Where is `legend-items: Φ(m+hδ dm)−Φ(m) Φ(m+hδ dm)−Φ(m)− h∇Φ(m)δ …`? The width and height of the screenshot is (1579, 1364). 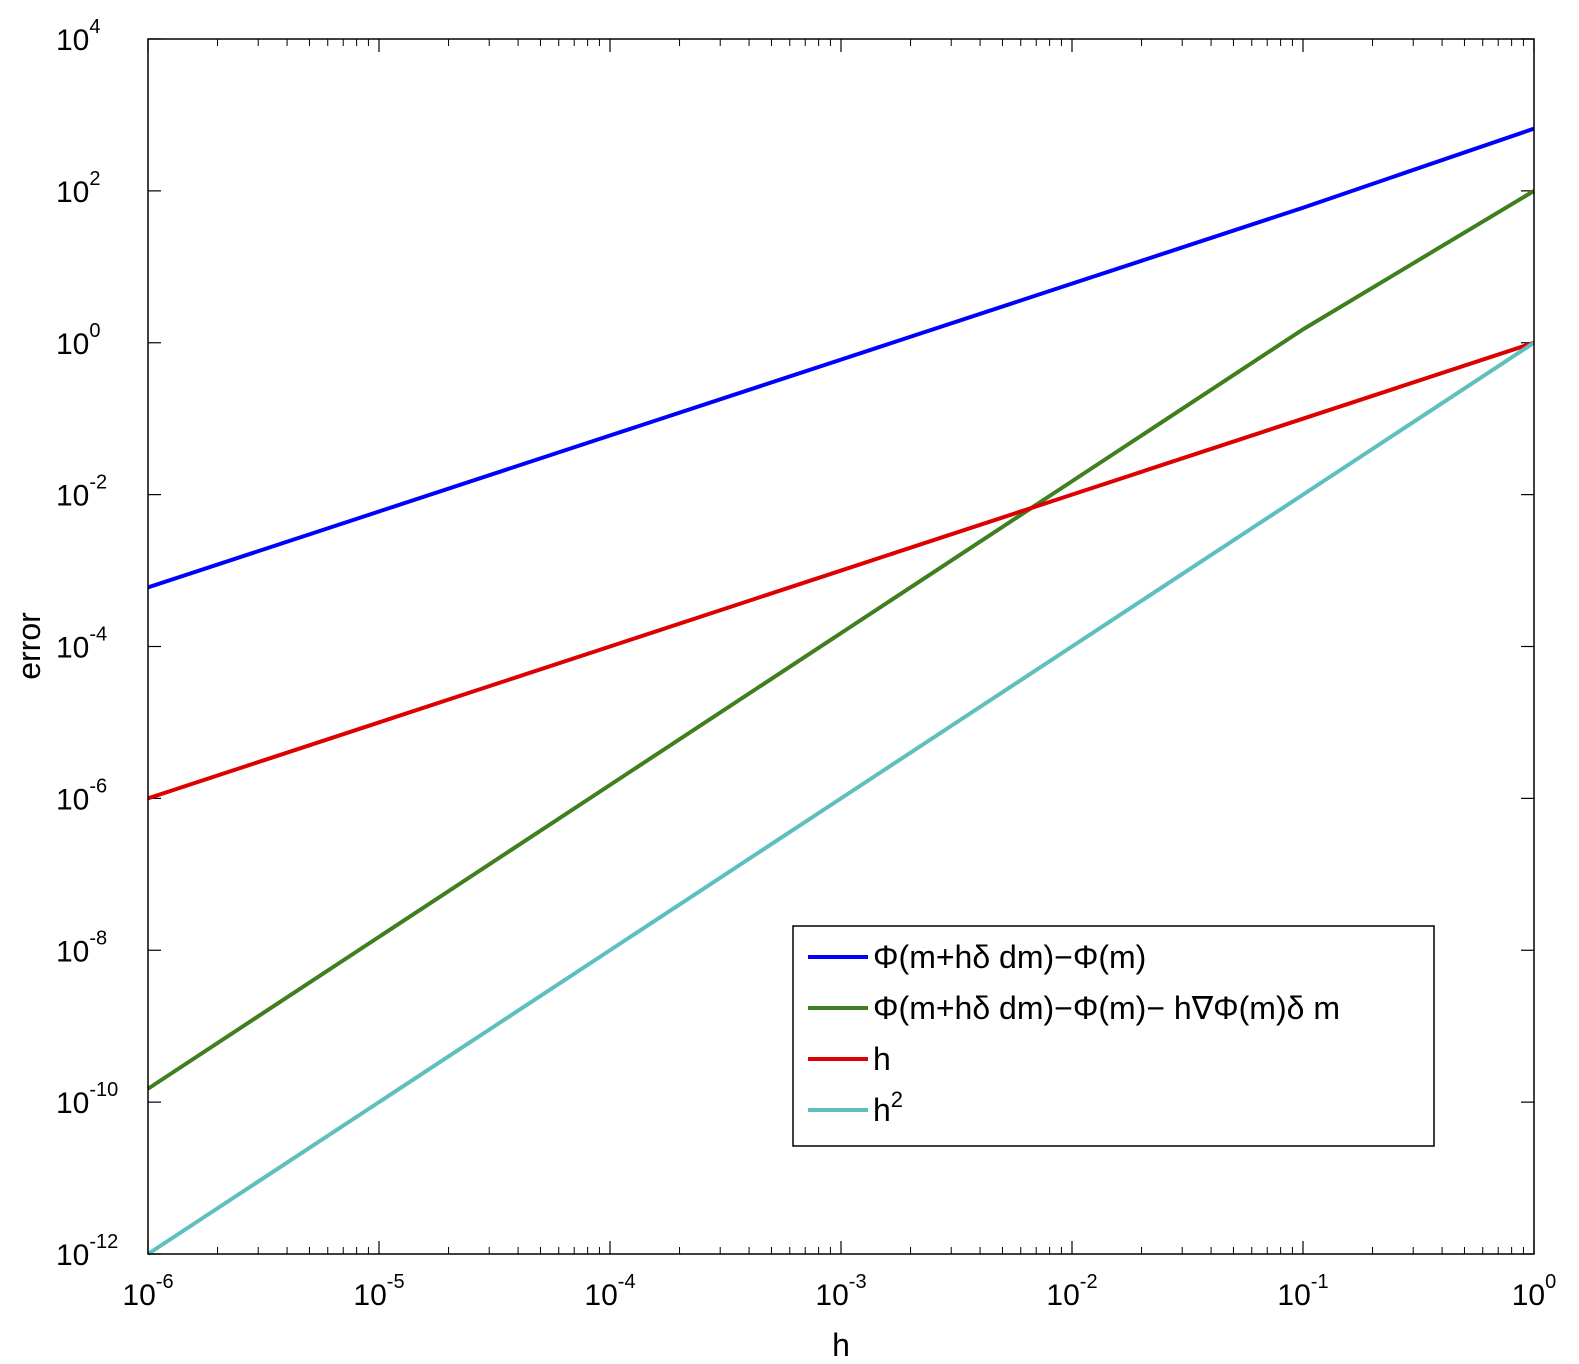 legend-items: Φ(m+hδ dm)−Φ(m) Φ(m+hδ dm)−Φ(m)− h∇Φ(m)δ … is located at coordinates (1074, 1033).